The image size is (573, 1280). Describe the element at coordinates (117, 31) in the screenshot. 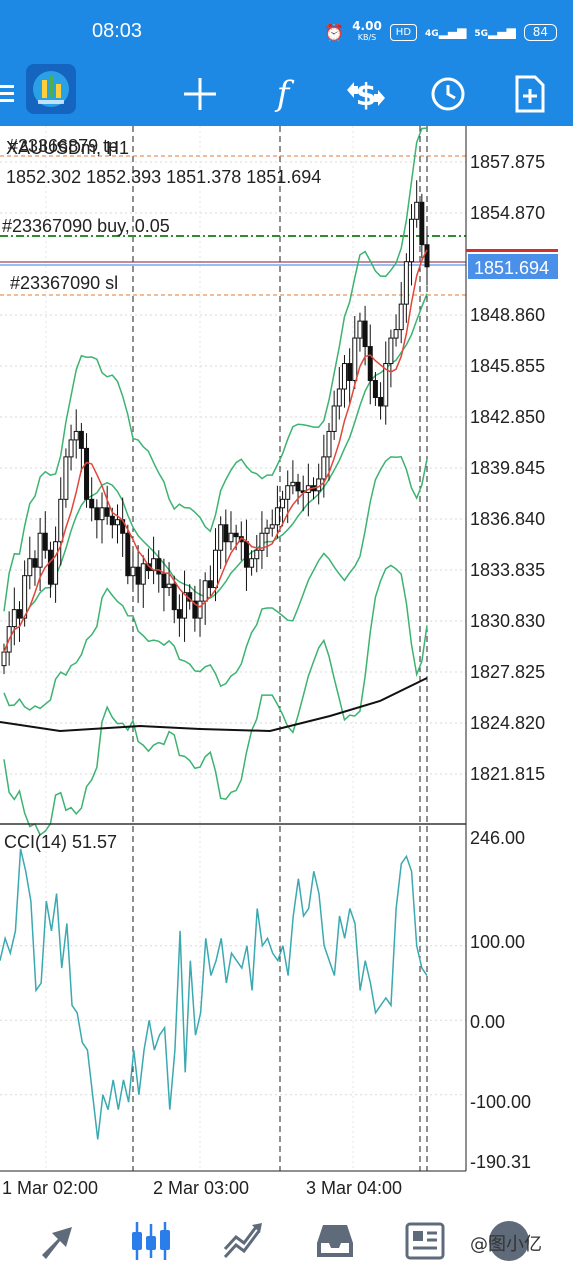

I see `status-time: 08:03` at that location.